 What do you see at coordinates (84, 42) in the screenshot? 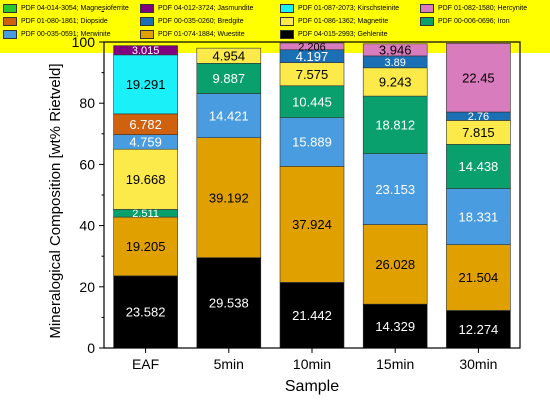
I see `y-tick-label: 100` at bounding box center [84, 42].